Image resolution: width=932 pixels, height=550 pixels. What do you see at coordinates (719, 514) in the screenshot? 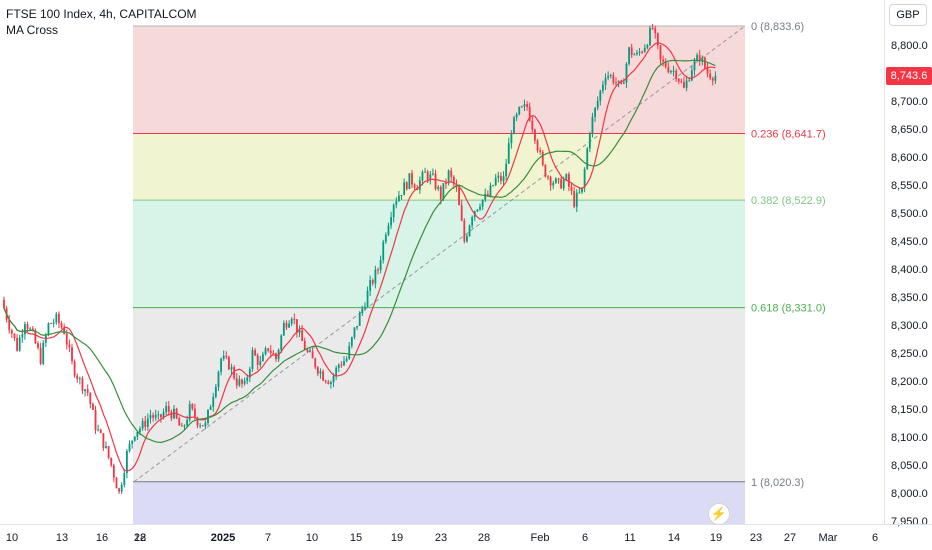
I see `flash-icon: ⚡` at bounding box center [719, 514].